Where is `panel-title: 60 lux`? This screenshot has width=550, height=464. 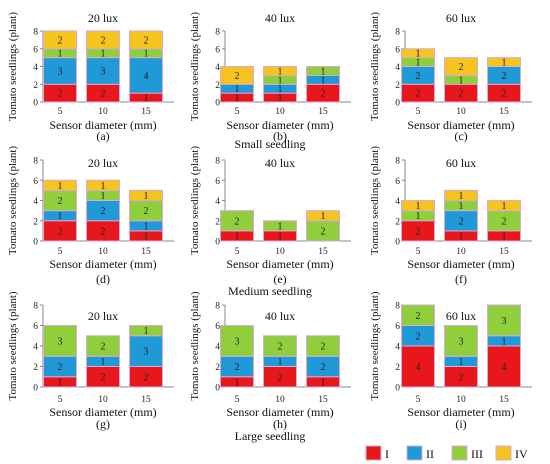 panel-title: 60 lux is located at coordinates (461, 163).